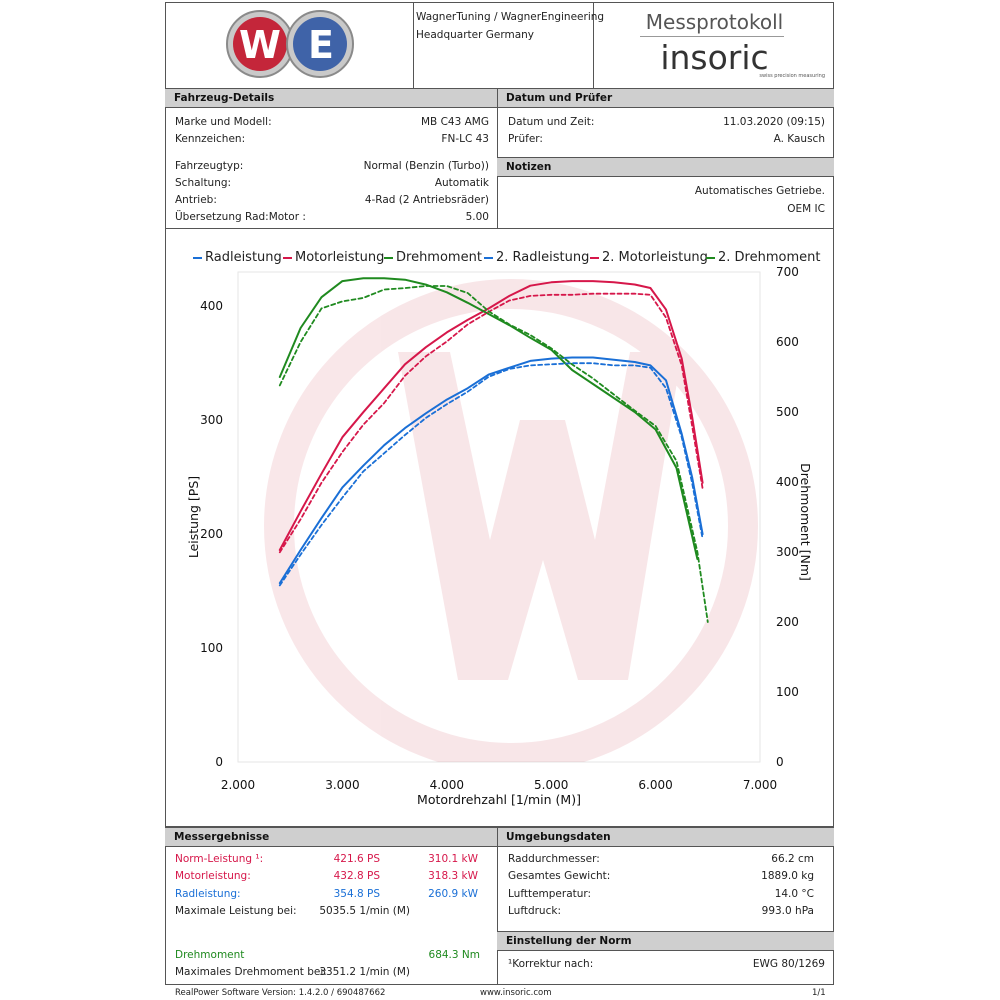 Image resolution: width=1000 pixels, height=1000 pixels. Describe the element at coordinates (787, 552) in the screenshot. I see `y2-tick-label: 300` at that location.